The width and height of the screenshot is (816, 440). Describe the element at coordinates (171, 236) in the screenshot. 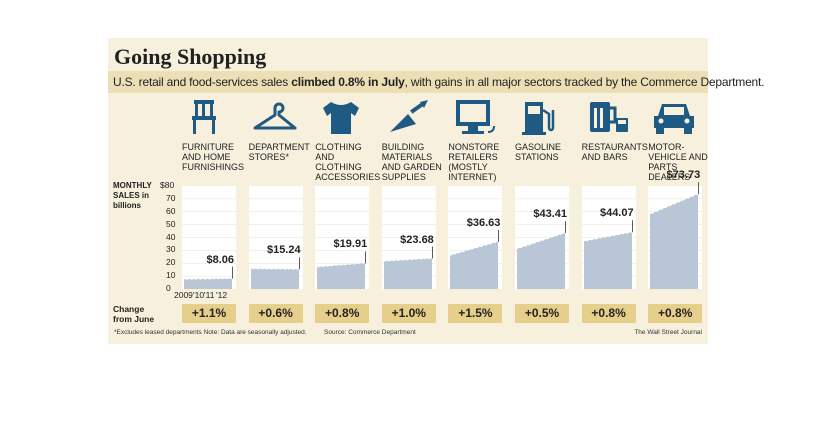

I see `y-tick-label: 40` at that location.